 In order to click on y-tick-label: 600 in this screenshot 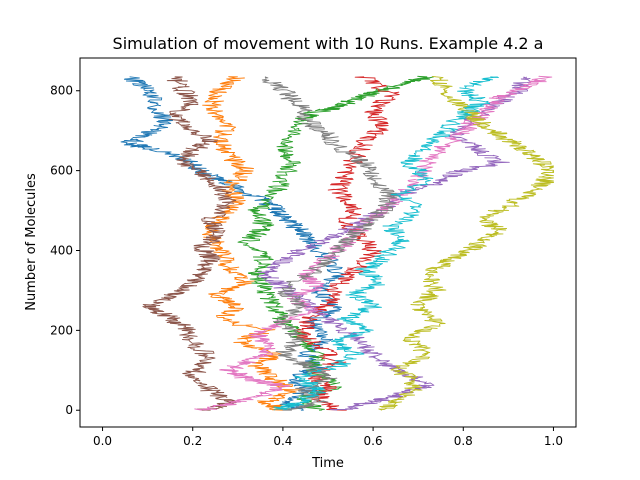, I will do `click(61, 171)`.